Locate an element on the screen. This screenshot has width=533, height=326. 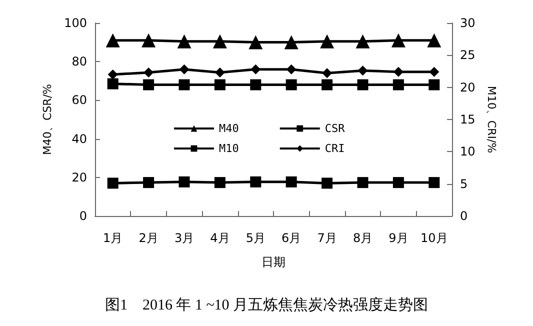
x-tick-label: 1月 is located at coordinates (113, 238).